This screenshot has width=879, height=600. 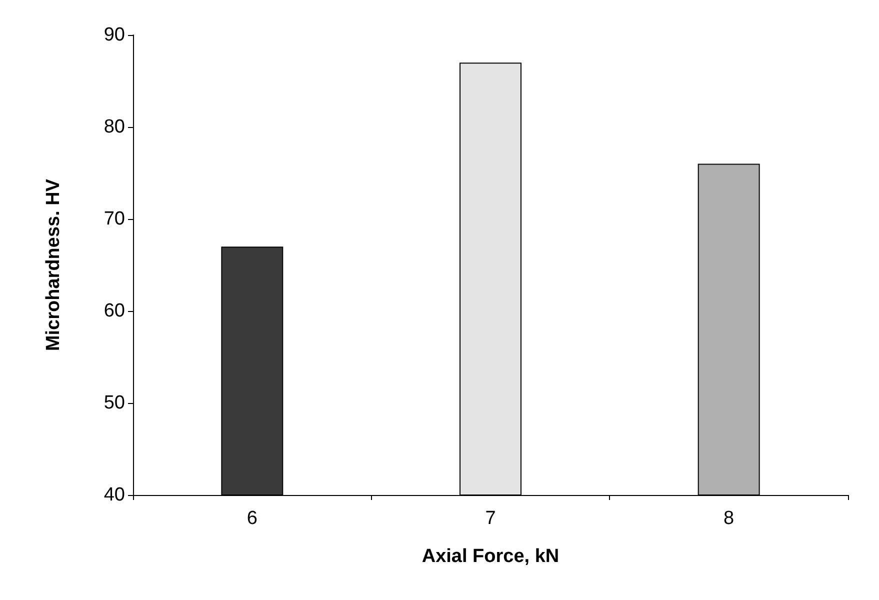 I want to click on y-tick-label: 40, so click(x=114, y=495).